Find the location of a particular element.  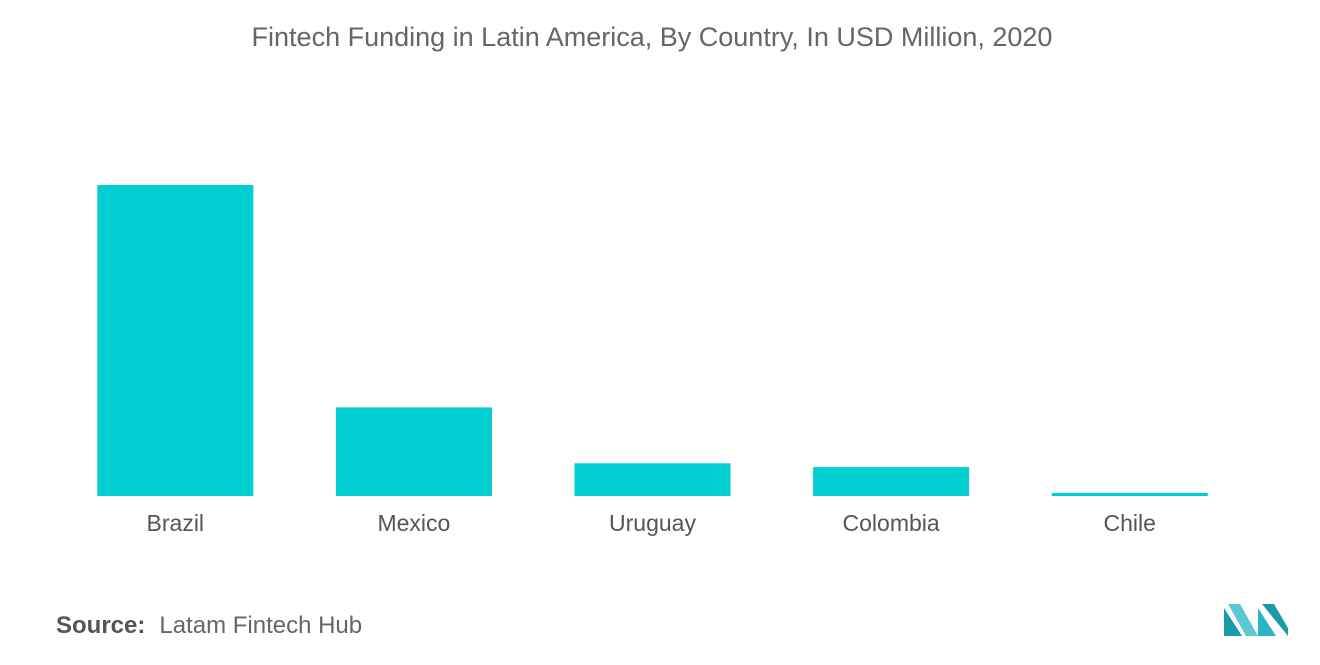

bar-mexico is located at coordinates (413, 451).